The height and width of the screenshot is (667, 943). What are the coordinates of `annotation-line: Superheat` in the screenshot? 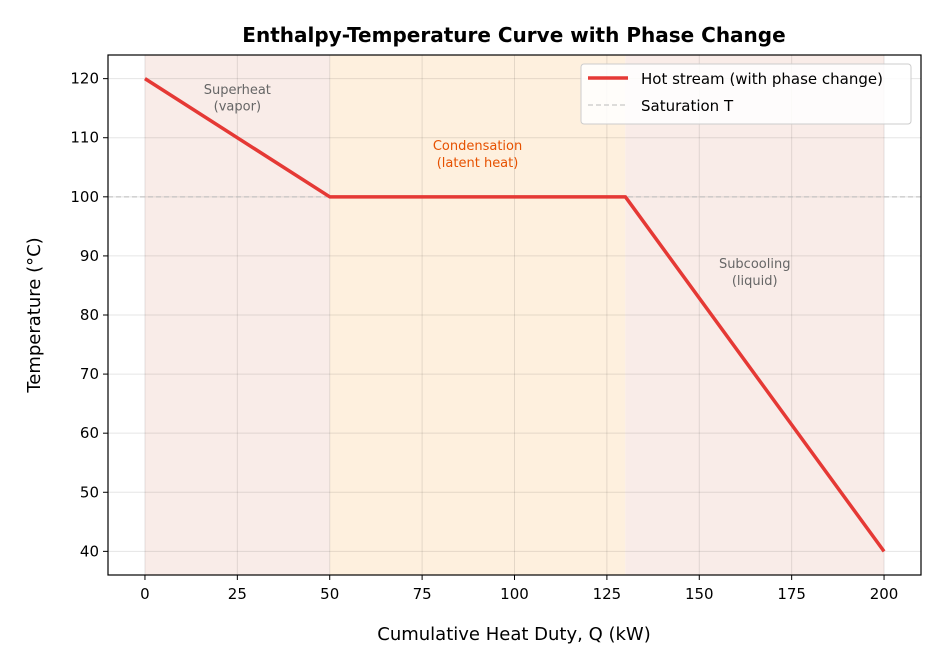 It's located at (237, 90).